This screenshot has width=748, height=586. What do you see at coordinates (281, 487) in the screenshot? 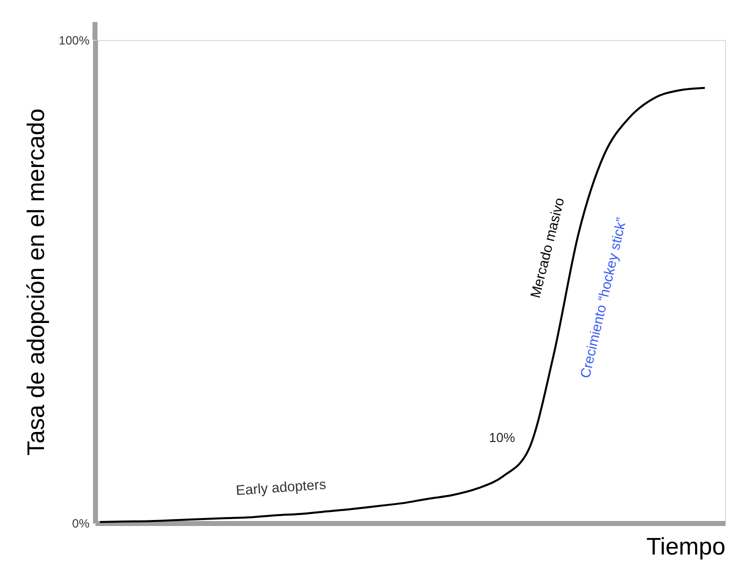
I see `annotation: Early adopters` at bounding box center [281, 487].